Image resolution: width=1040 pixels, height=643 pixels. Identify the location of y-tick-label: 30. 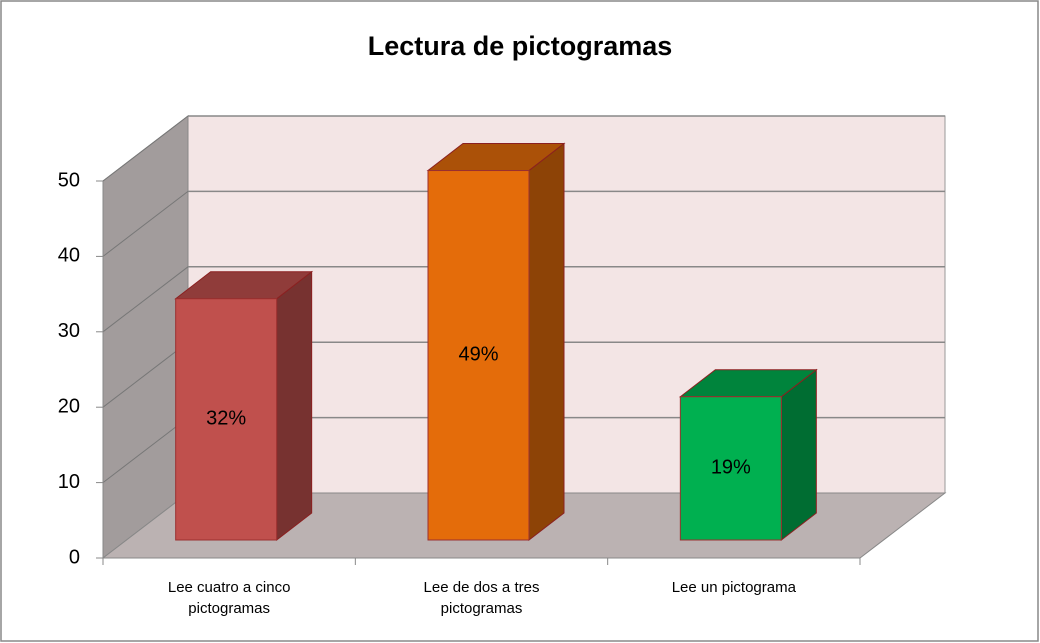
(69, 331).